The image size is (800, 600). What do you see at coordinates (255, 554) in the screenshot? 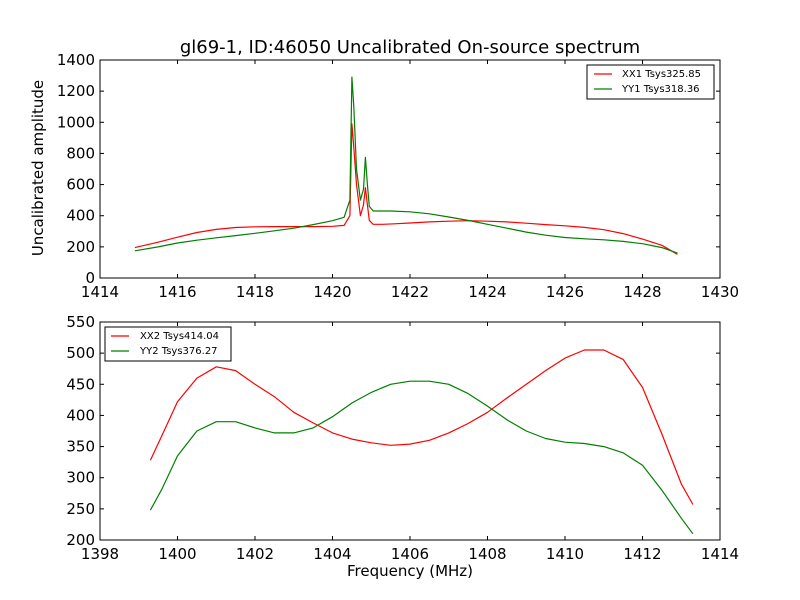
I see `bottom-xtick-label: 1402` at bounding box center [255, 554].